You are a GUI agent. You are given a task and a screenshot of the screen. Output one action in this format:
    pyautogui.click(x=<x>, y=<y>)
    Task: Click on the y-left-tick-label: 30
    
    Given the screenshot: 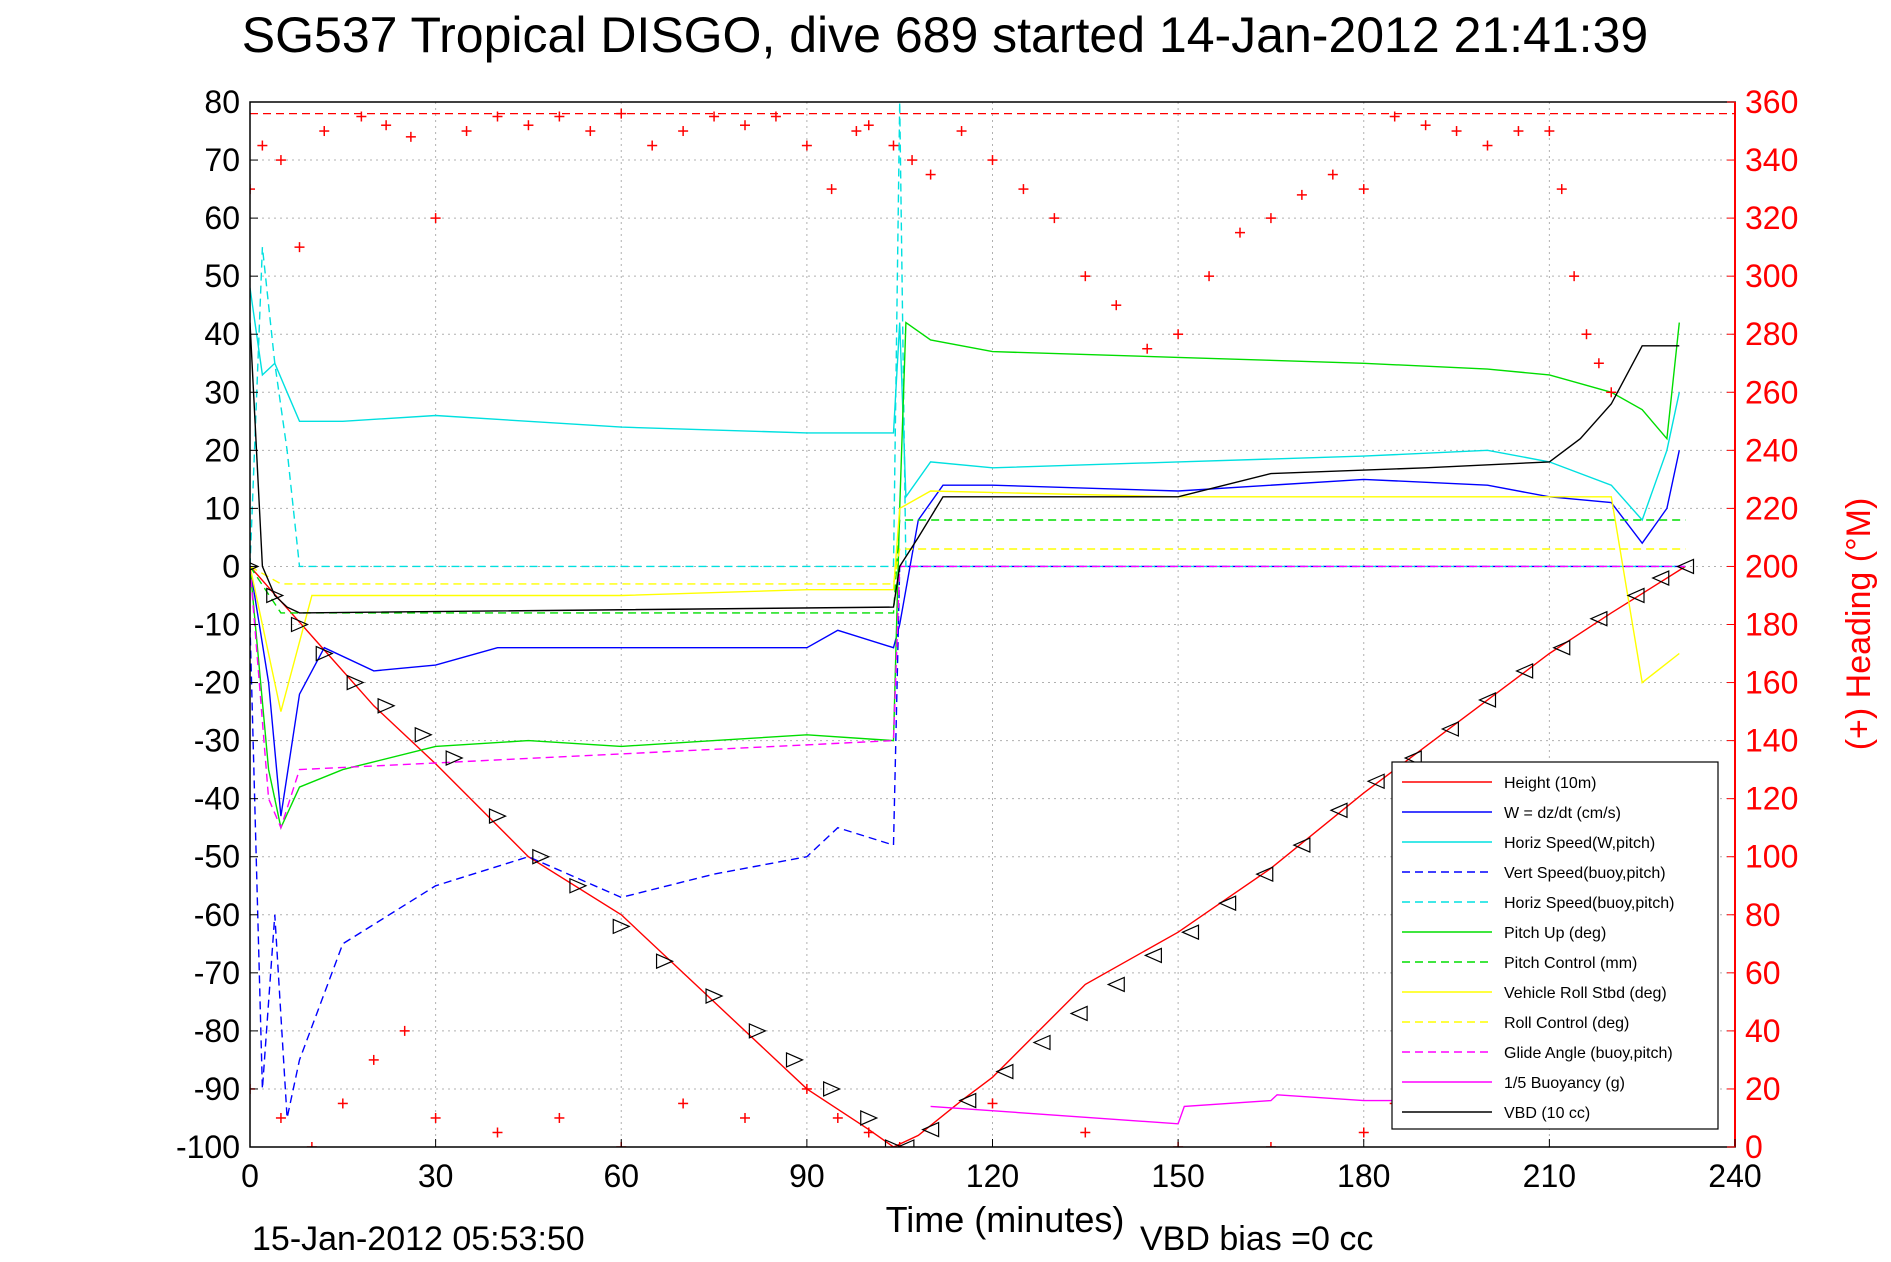 What is the action you would take?
    pyautogui.click(x=222, y=392)
    